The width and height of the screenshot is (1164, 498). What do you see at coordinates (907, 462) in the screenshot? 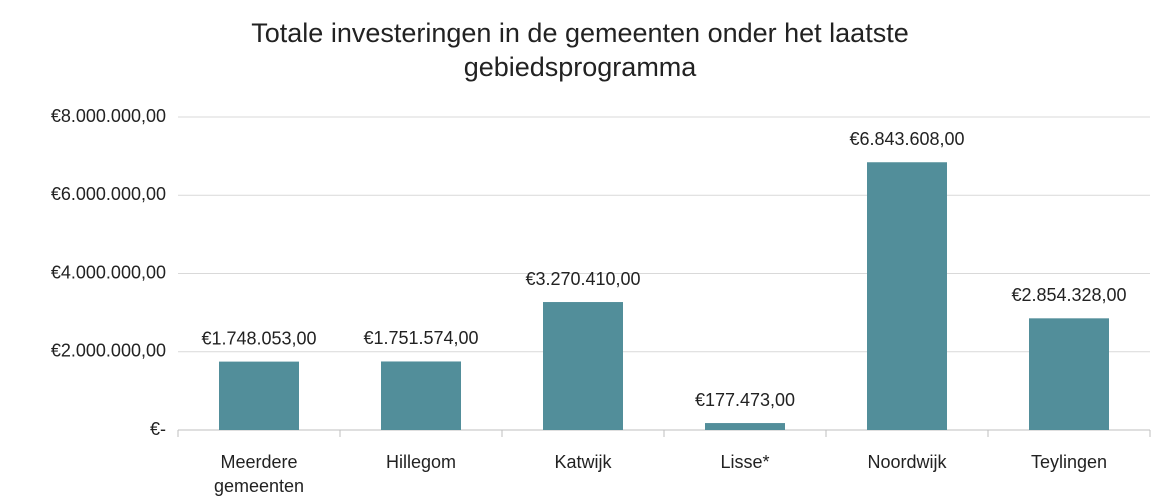
I see `x-tick-label: Noordwijk` at bounding box center [907, 462].